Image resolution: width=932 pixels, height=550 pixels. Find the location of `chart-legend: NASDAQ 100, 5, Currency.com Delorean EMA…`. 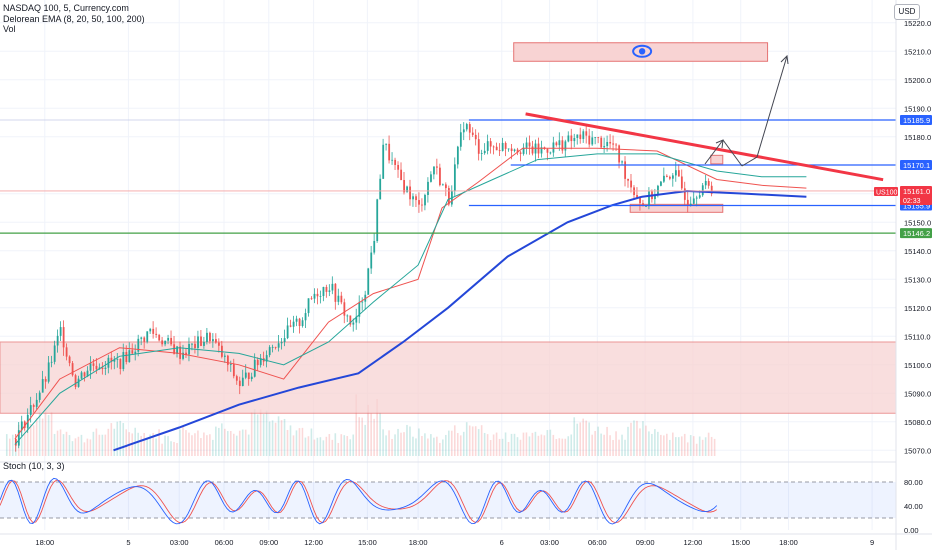

chart-legend: NASDAQ 100, 5, Currency.com Delorean EMA… is located at coordinates (74, 19).